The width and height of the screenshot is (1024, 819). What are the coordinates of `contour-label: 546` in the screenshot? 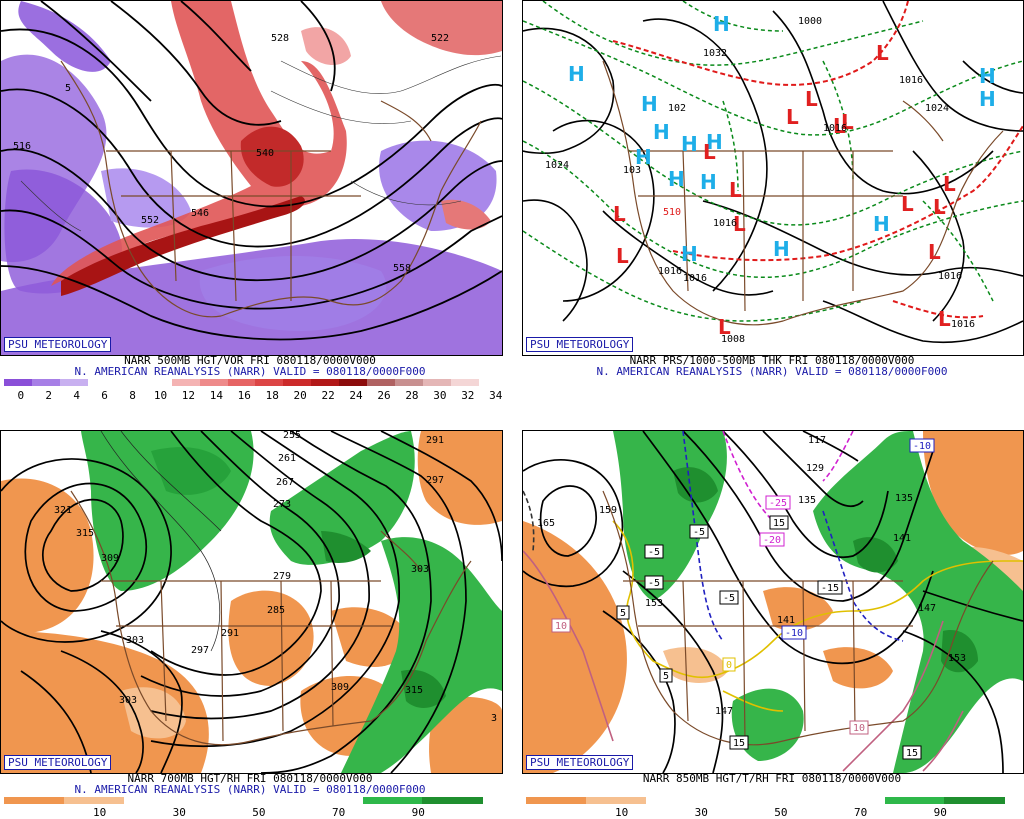 It's located at (200, 213).